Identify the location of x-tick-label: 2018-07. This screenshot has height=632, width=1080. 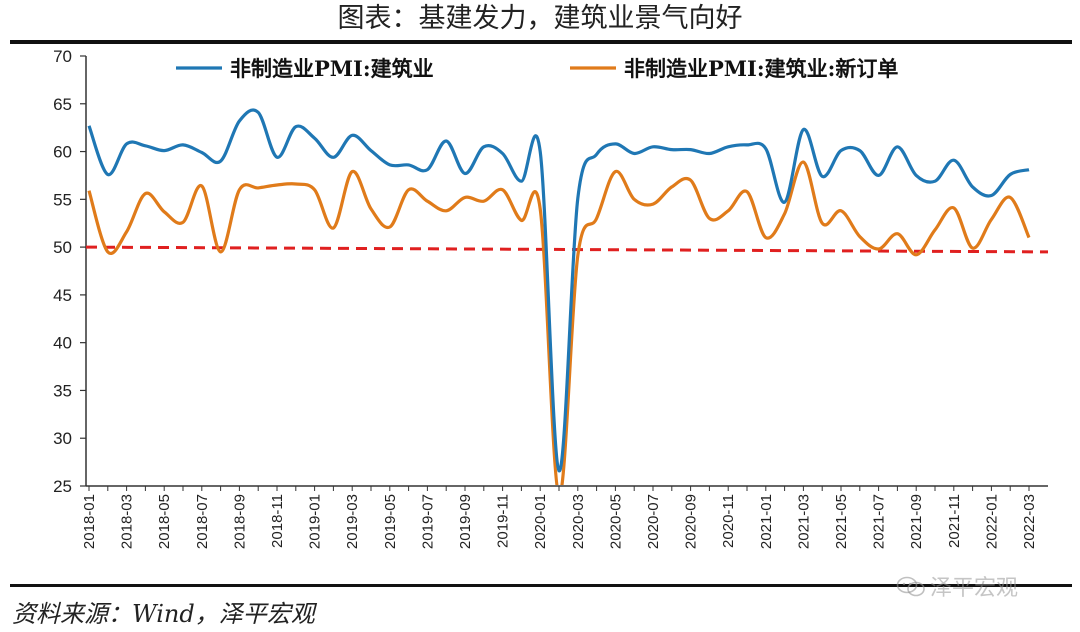
(202, 521).